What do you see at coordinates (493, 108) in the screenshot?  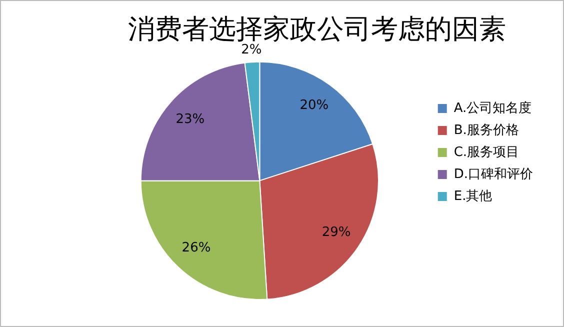 I see `legend-label: A.公司知名度` at bounding box center [493, 108].